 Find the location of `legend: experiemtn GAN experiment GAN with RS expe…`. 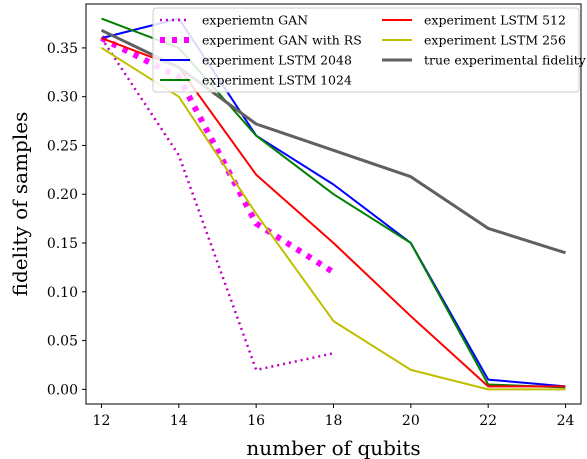

legend: experiemtn GAN experiment GAN with RS expe… is located at coordinates (369, 50).